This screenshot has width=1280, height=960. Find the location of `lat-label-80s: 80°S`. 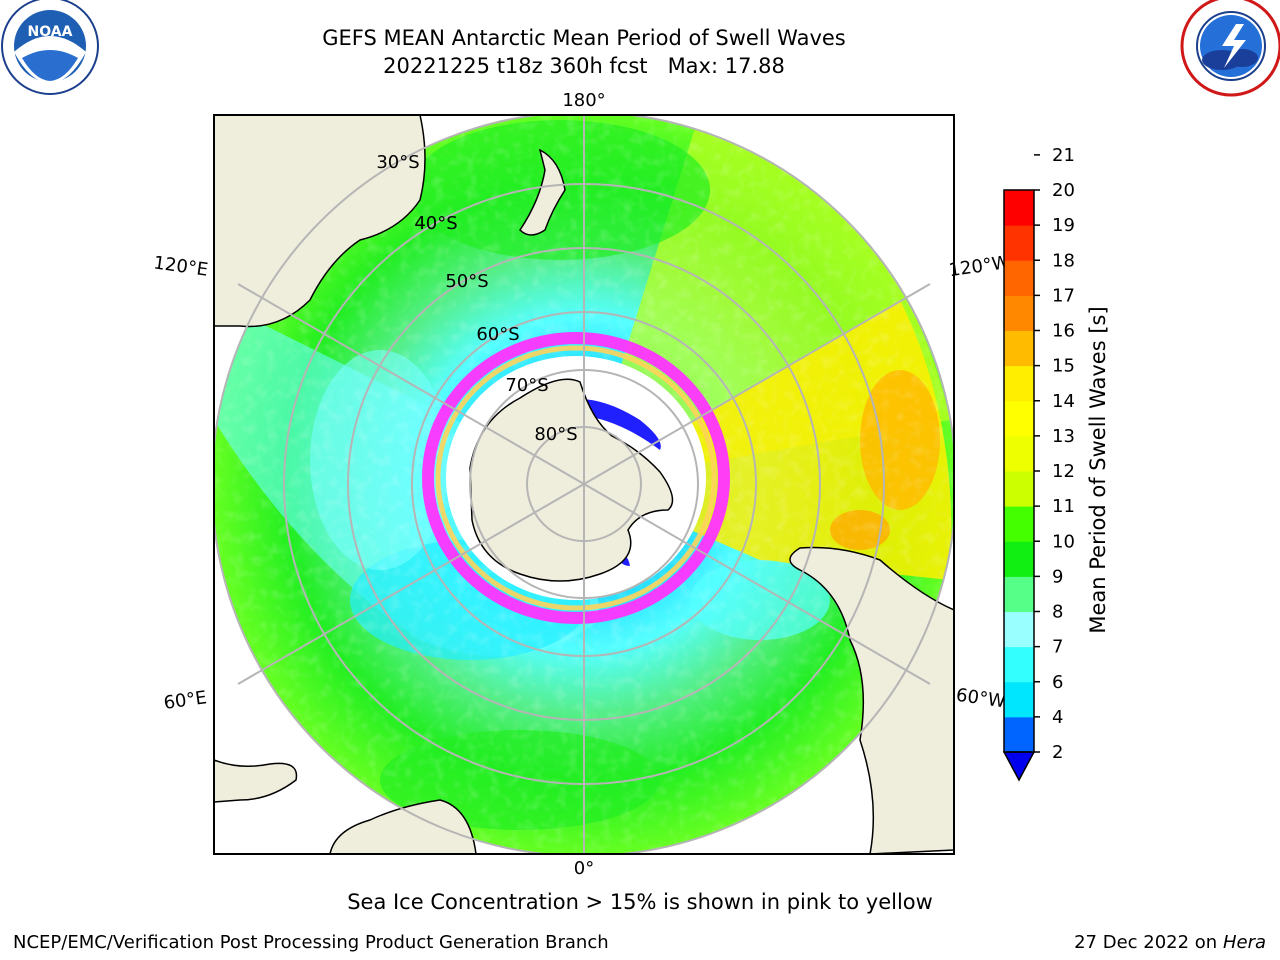

lat-label-80s: 80°S is located at coordinates (555, 434).